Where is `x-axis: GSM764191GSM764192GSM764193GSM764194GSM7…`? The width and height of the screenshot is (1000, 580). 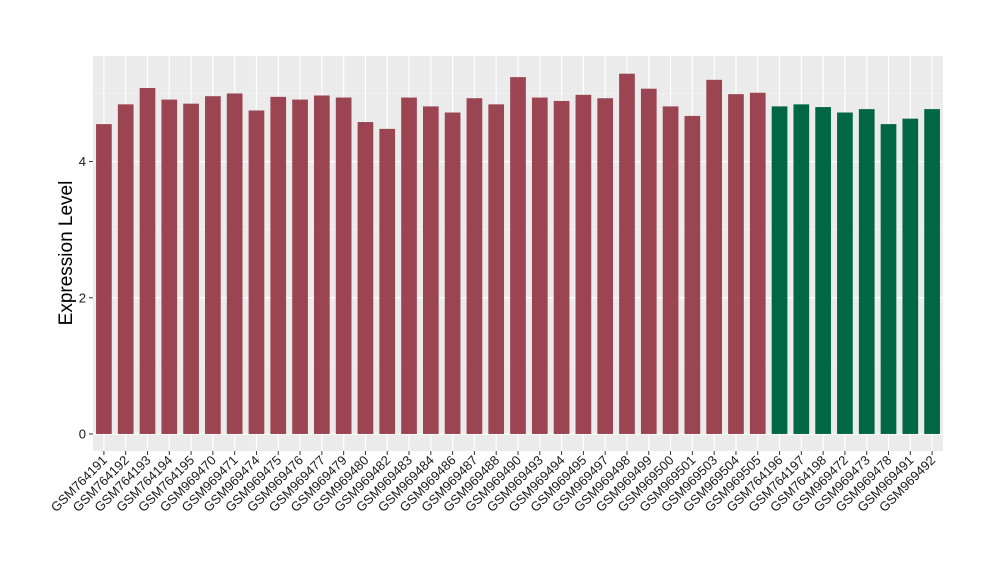 x-axis: GSM764191GSM764192GSM764193GSM764194GSM7… is located at coordinates (493, 483).